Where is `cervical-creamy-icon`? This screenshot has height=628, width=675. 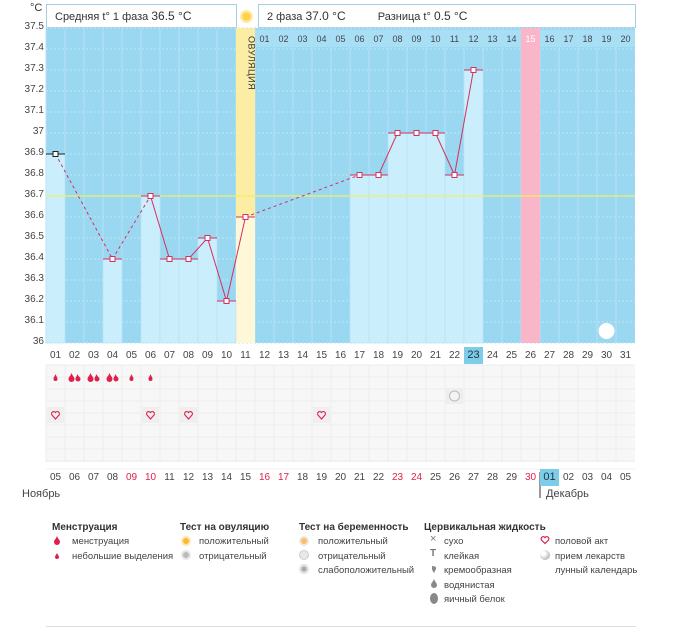 cervical-creamy-icon is located at coordinates (434, 569).